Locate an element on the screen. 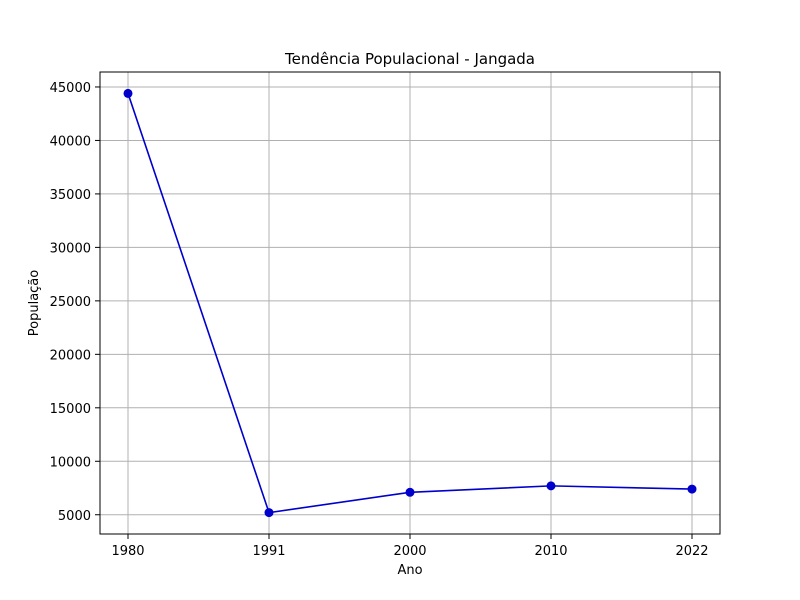 Image resolution: width=800 pixels, height=600 pixels. y-tick-label: 40000 is located at coordinates (70, 141).